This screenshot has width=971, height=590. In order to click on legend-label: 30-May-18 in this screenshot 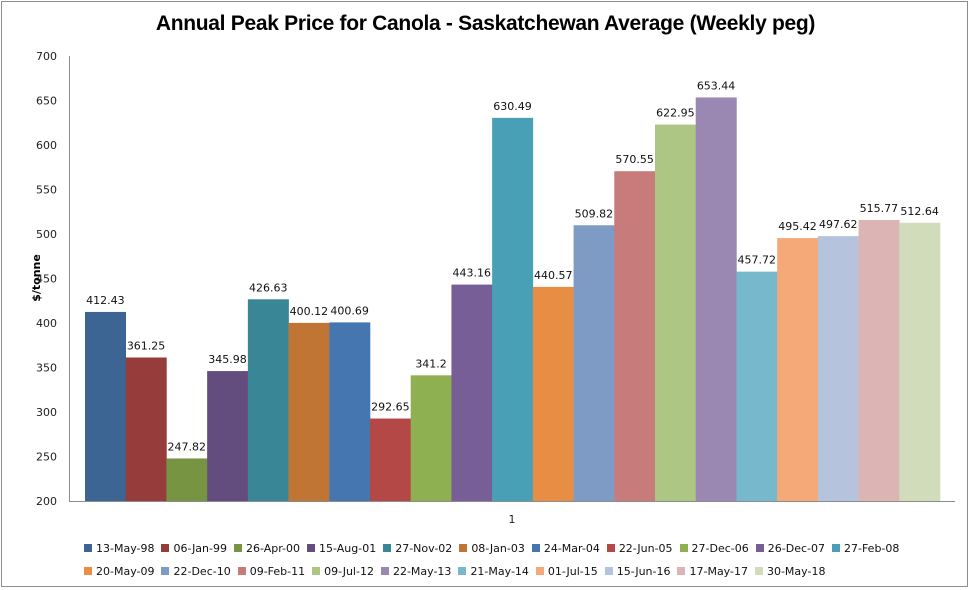, I will do `click(796, 571)`.